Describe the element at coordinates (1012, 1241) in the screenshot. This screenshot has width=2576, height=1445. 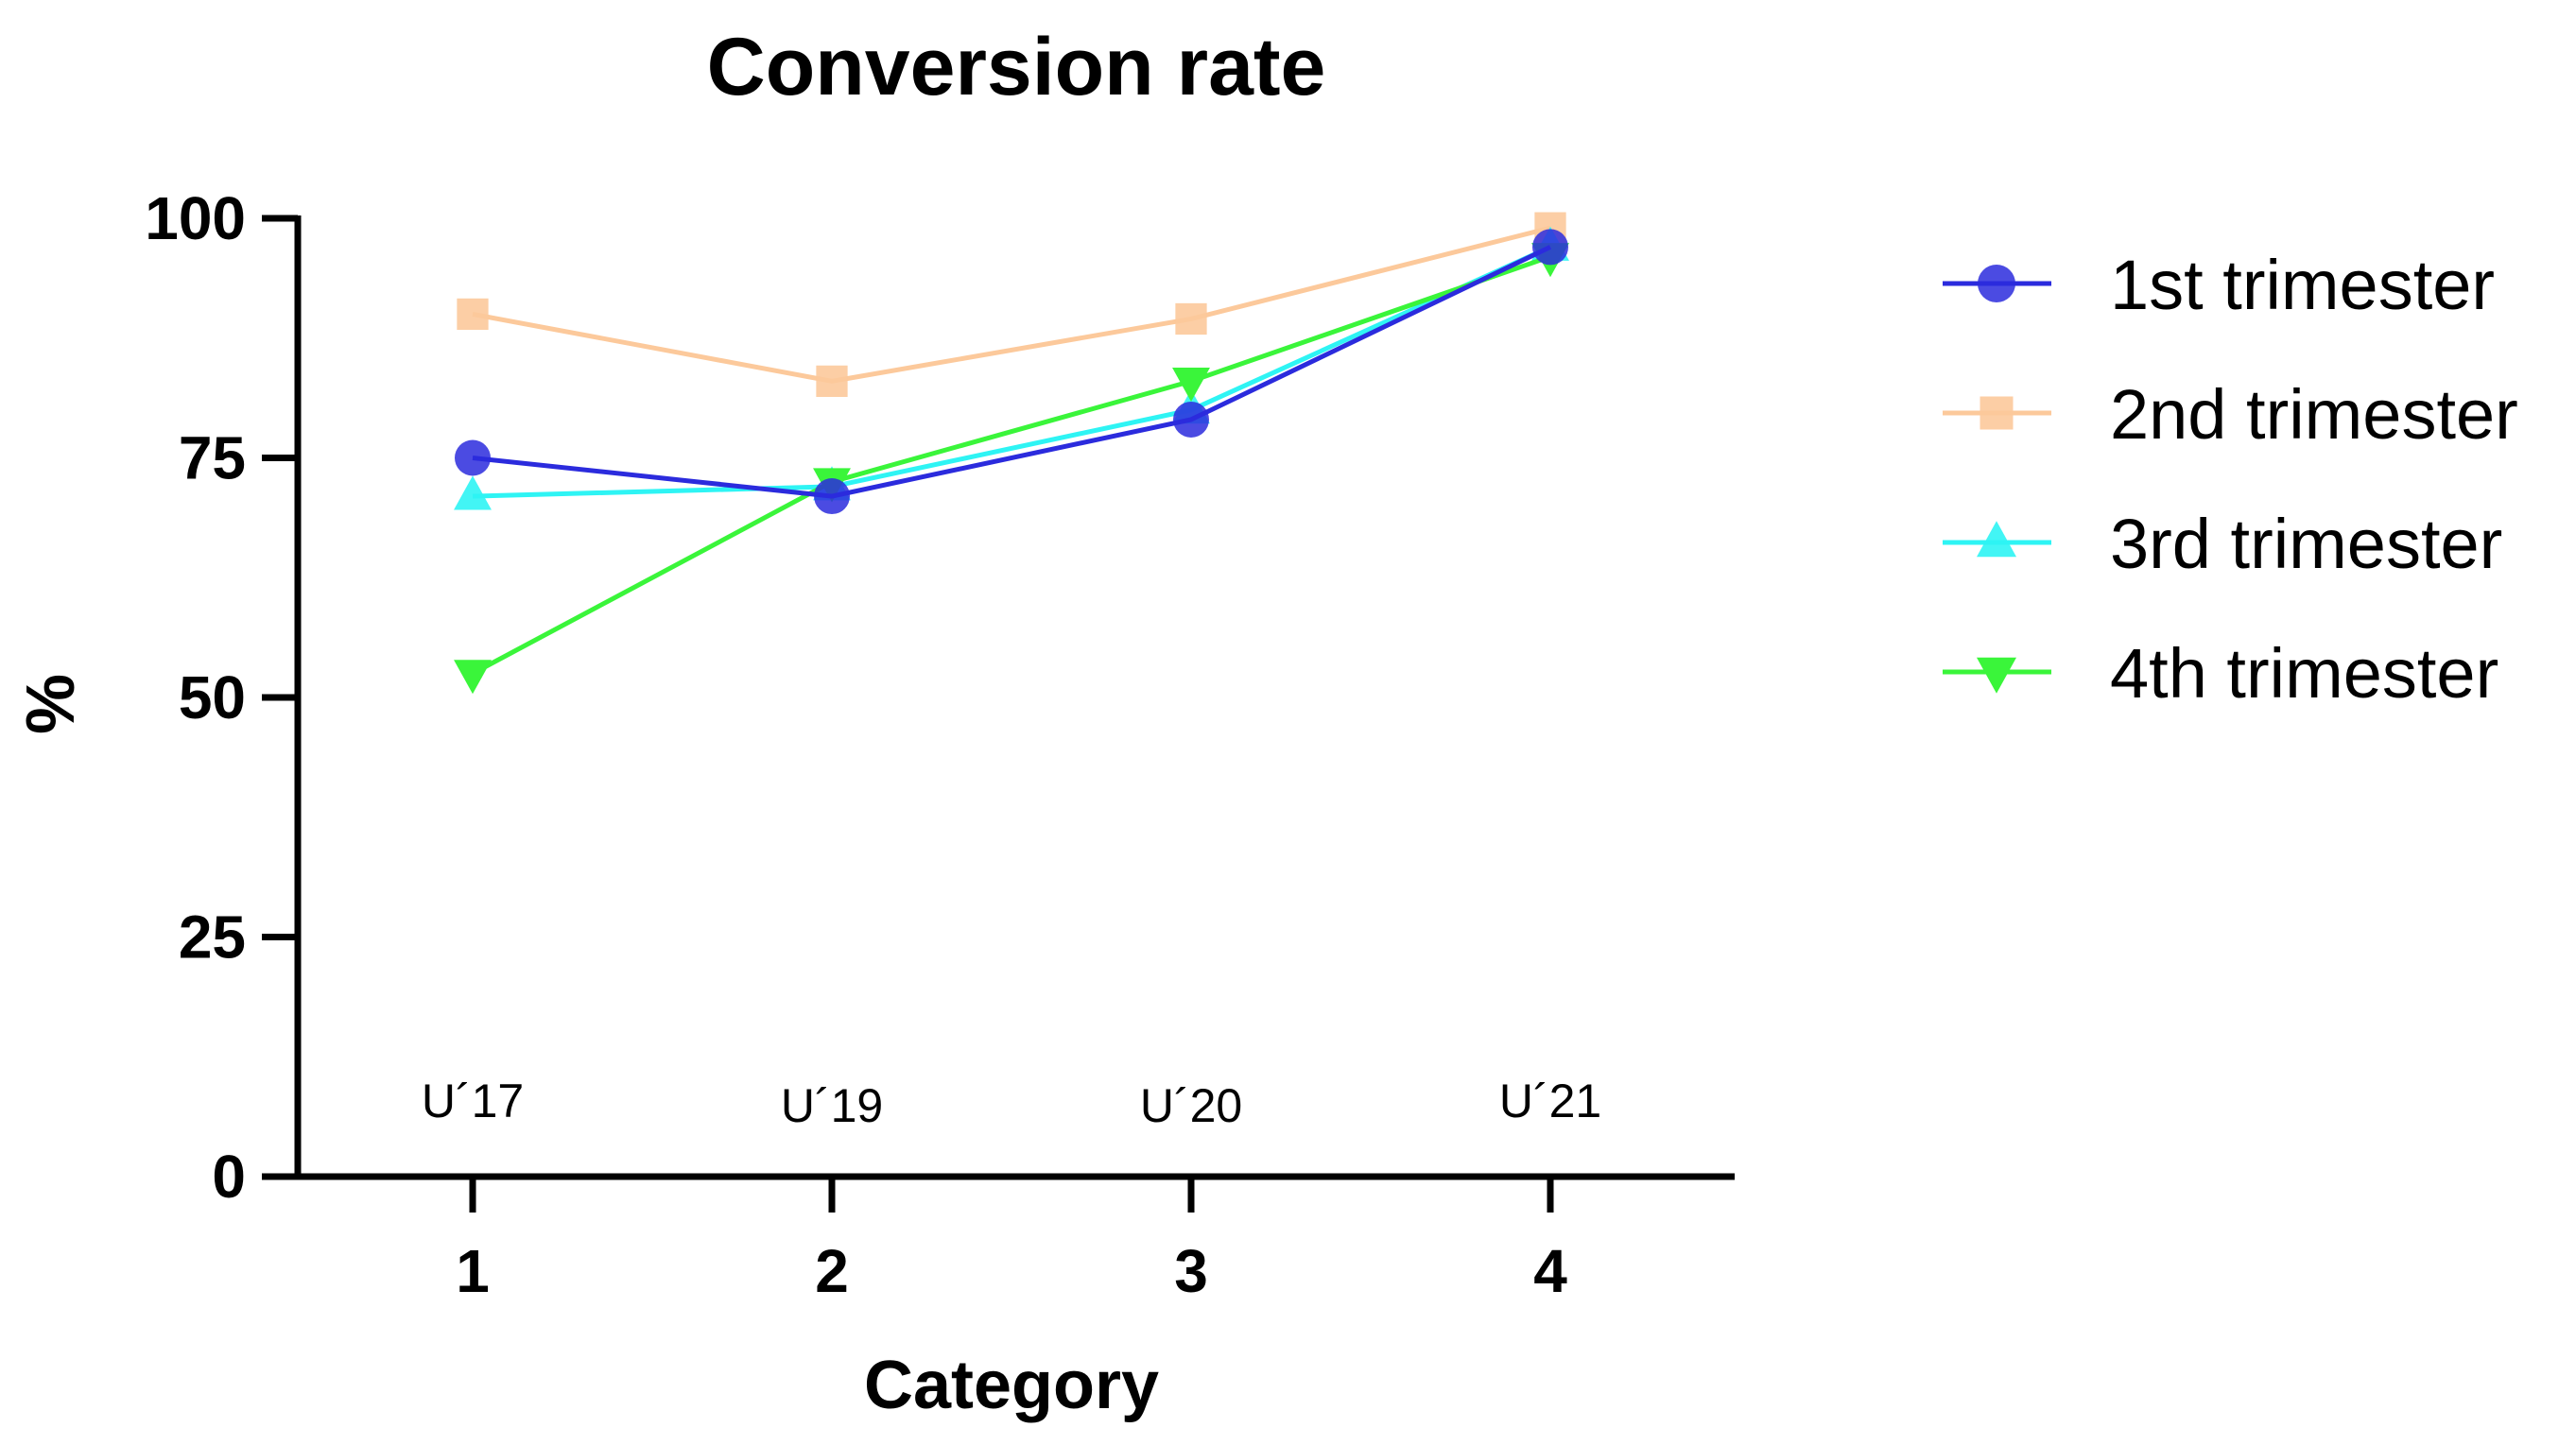
I see `x-ticks: 1 2 3 4` at that location.